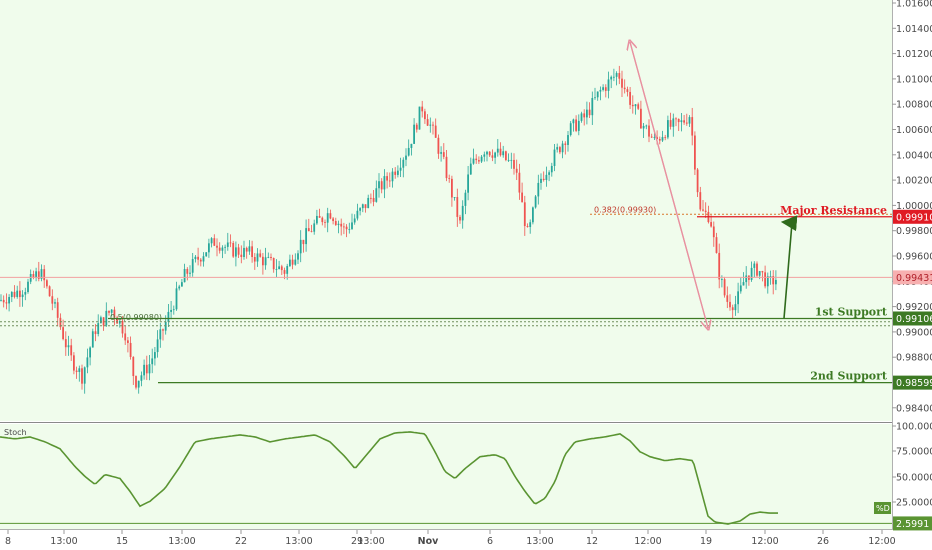  What do you see at coordinates (298, 541) in the screenshot?
I see `time-tick-label: 13:00` at bounding box center [298, 541].